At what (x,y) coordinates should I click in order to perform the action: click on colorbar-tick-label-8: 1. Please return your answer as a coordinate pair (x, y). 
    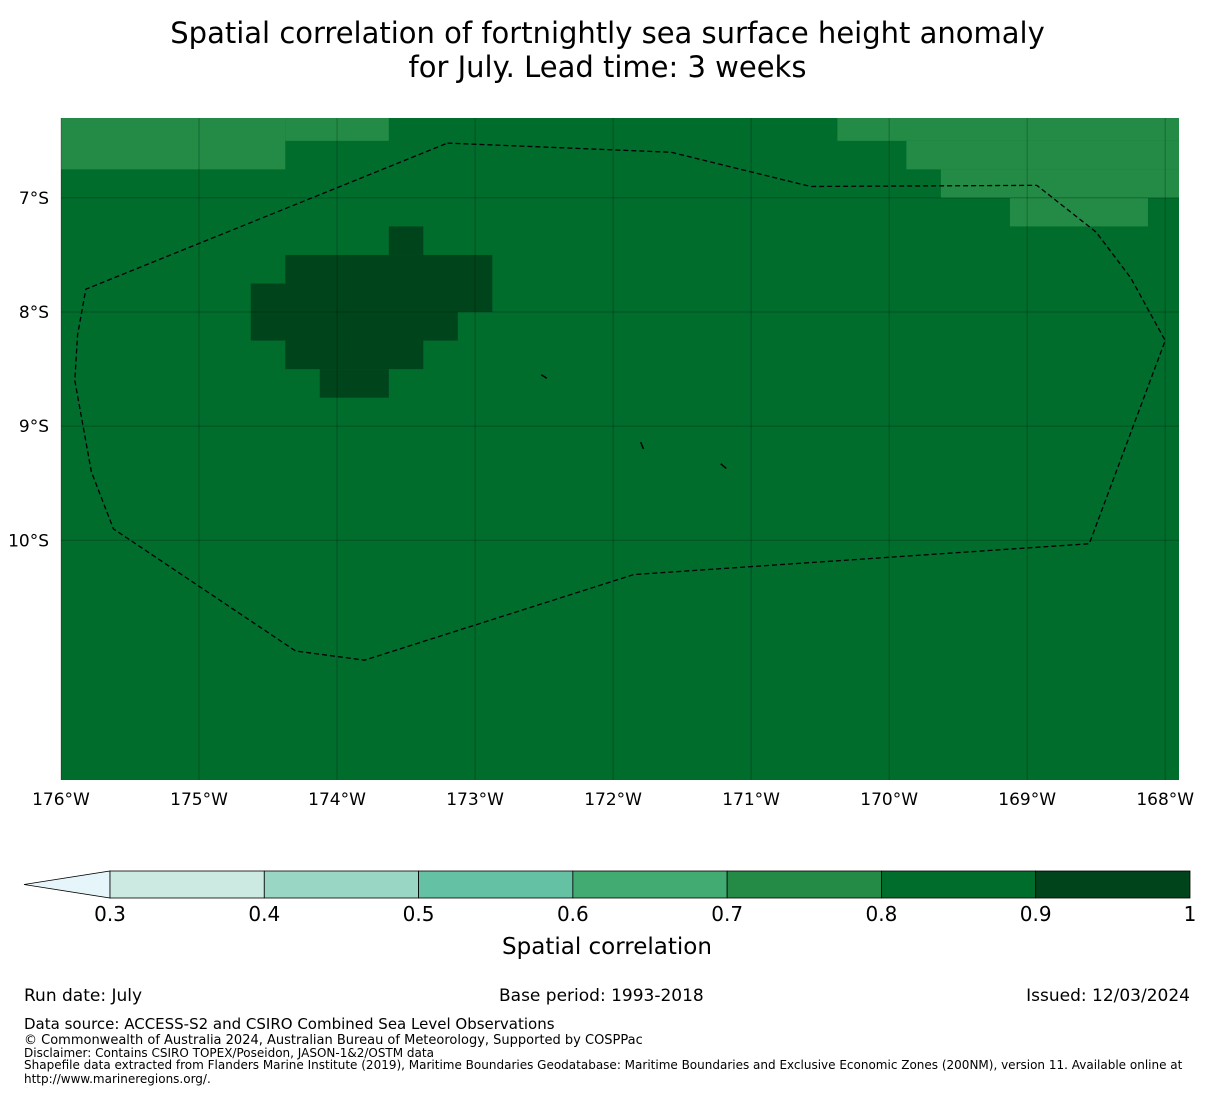
    Looking at the image, I should click on (1190, 914).